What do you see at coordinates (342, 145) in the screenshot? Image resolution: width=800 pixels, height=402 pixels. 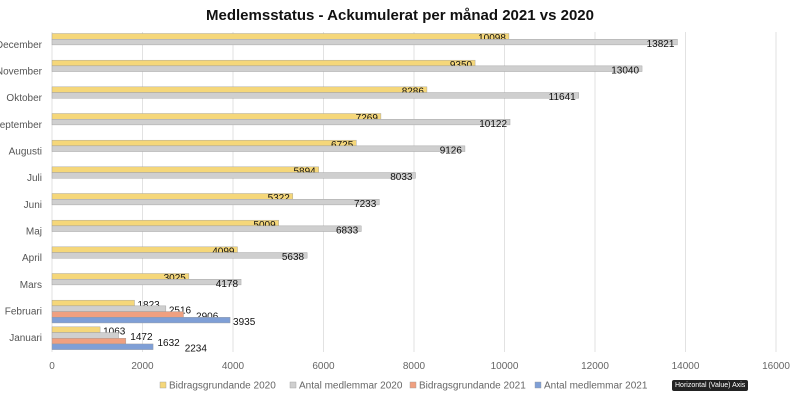 I see `data-label: 6725` at bounding box center [342, 145].